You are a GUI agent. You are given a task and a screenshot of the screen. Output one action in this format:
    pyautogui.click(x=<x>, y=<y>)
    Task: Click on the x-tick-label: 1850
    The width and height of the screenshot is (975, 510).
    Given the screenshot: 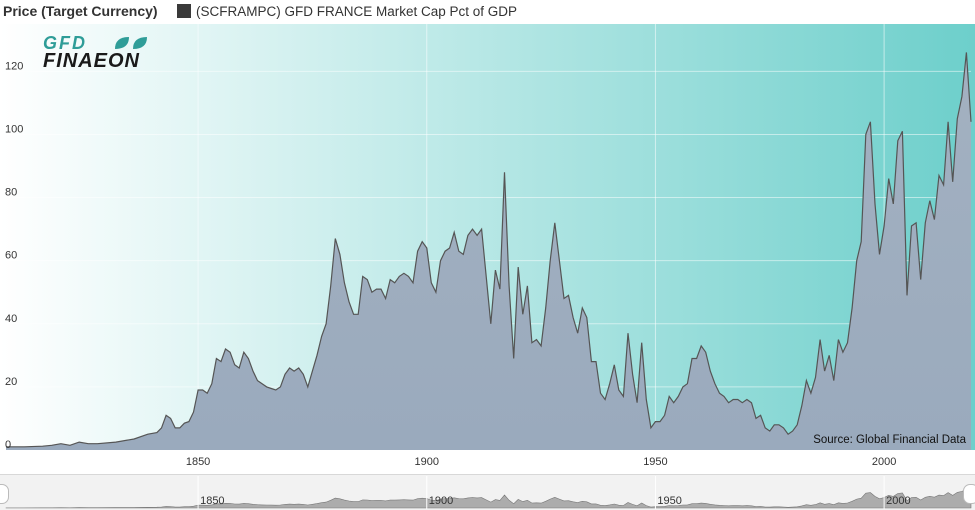 What is the action you would take?
    pyautogui.click(x=198, y=462)
    